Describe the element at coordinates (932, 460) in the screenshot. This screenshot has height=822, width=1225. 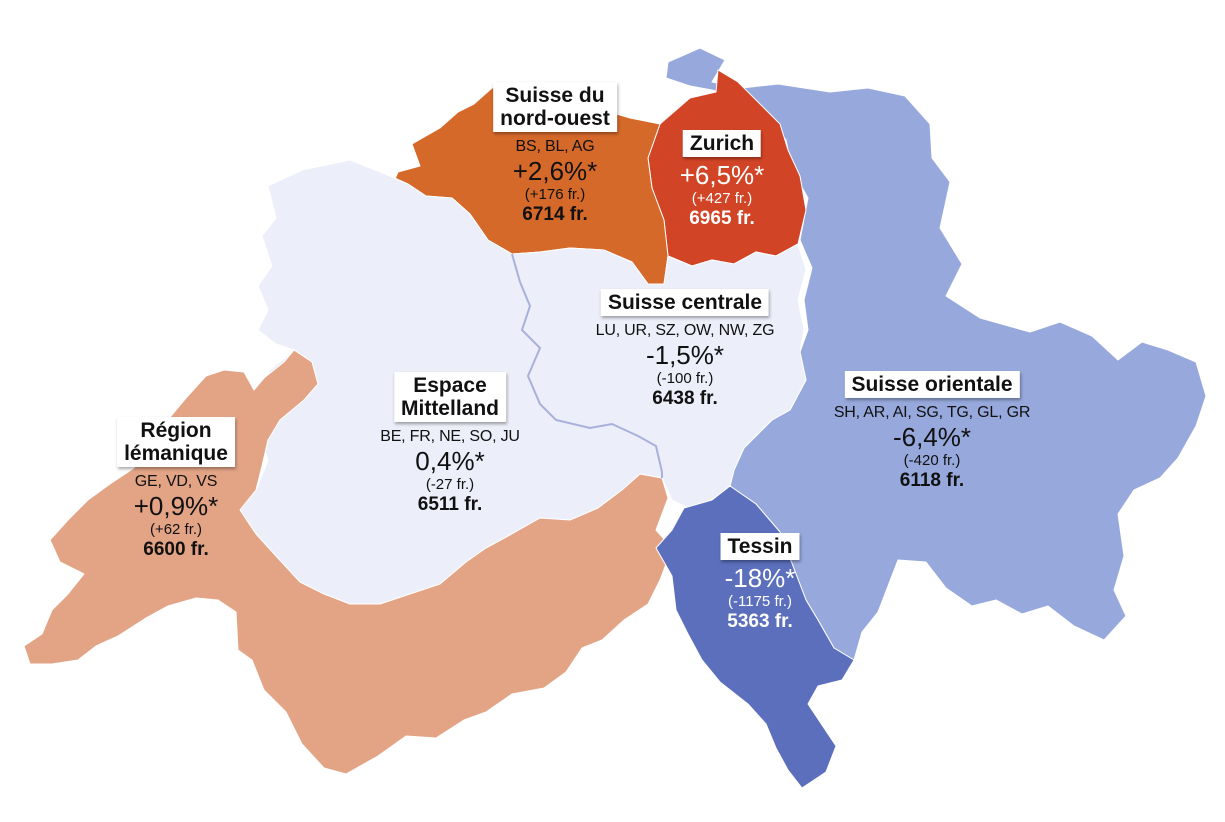
I see `region-diff: (-420 fr.)` at that location.